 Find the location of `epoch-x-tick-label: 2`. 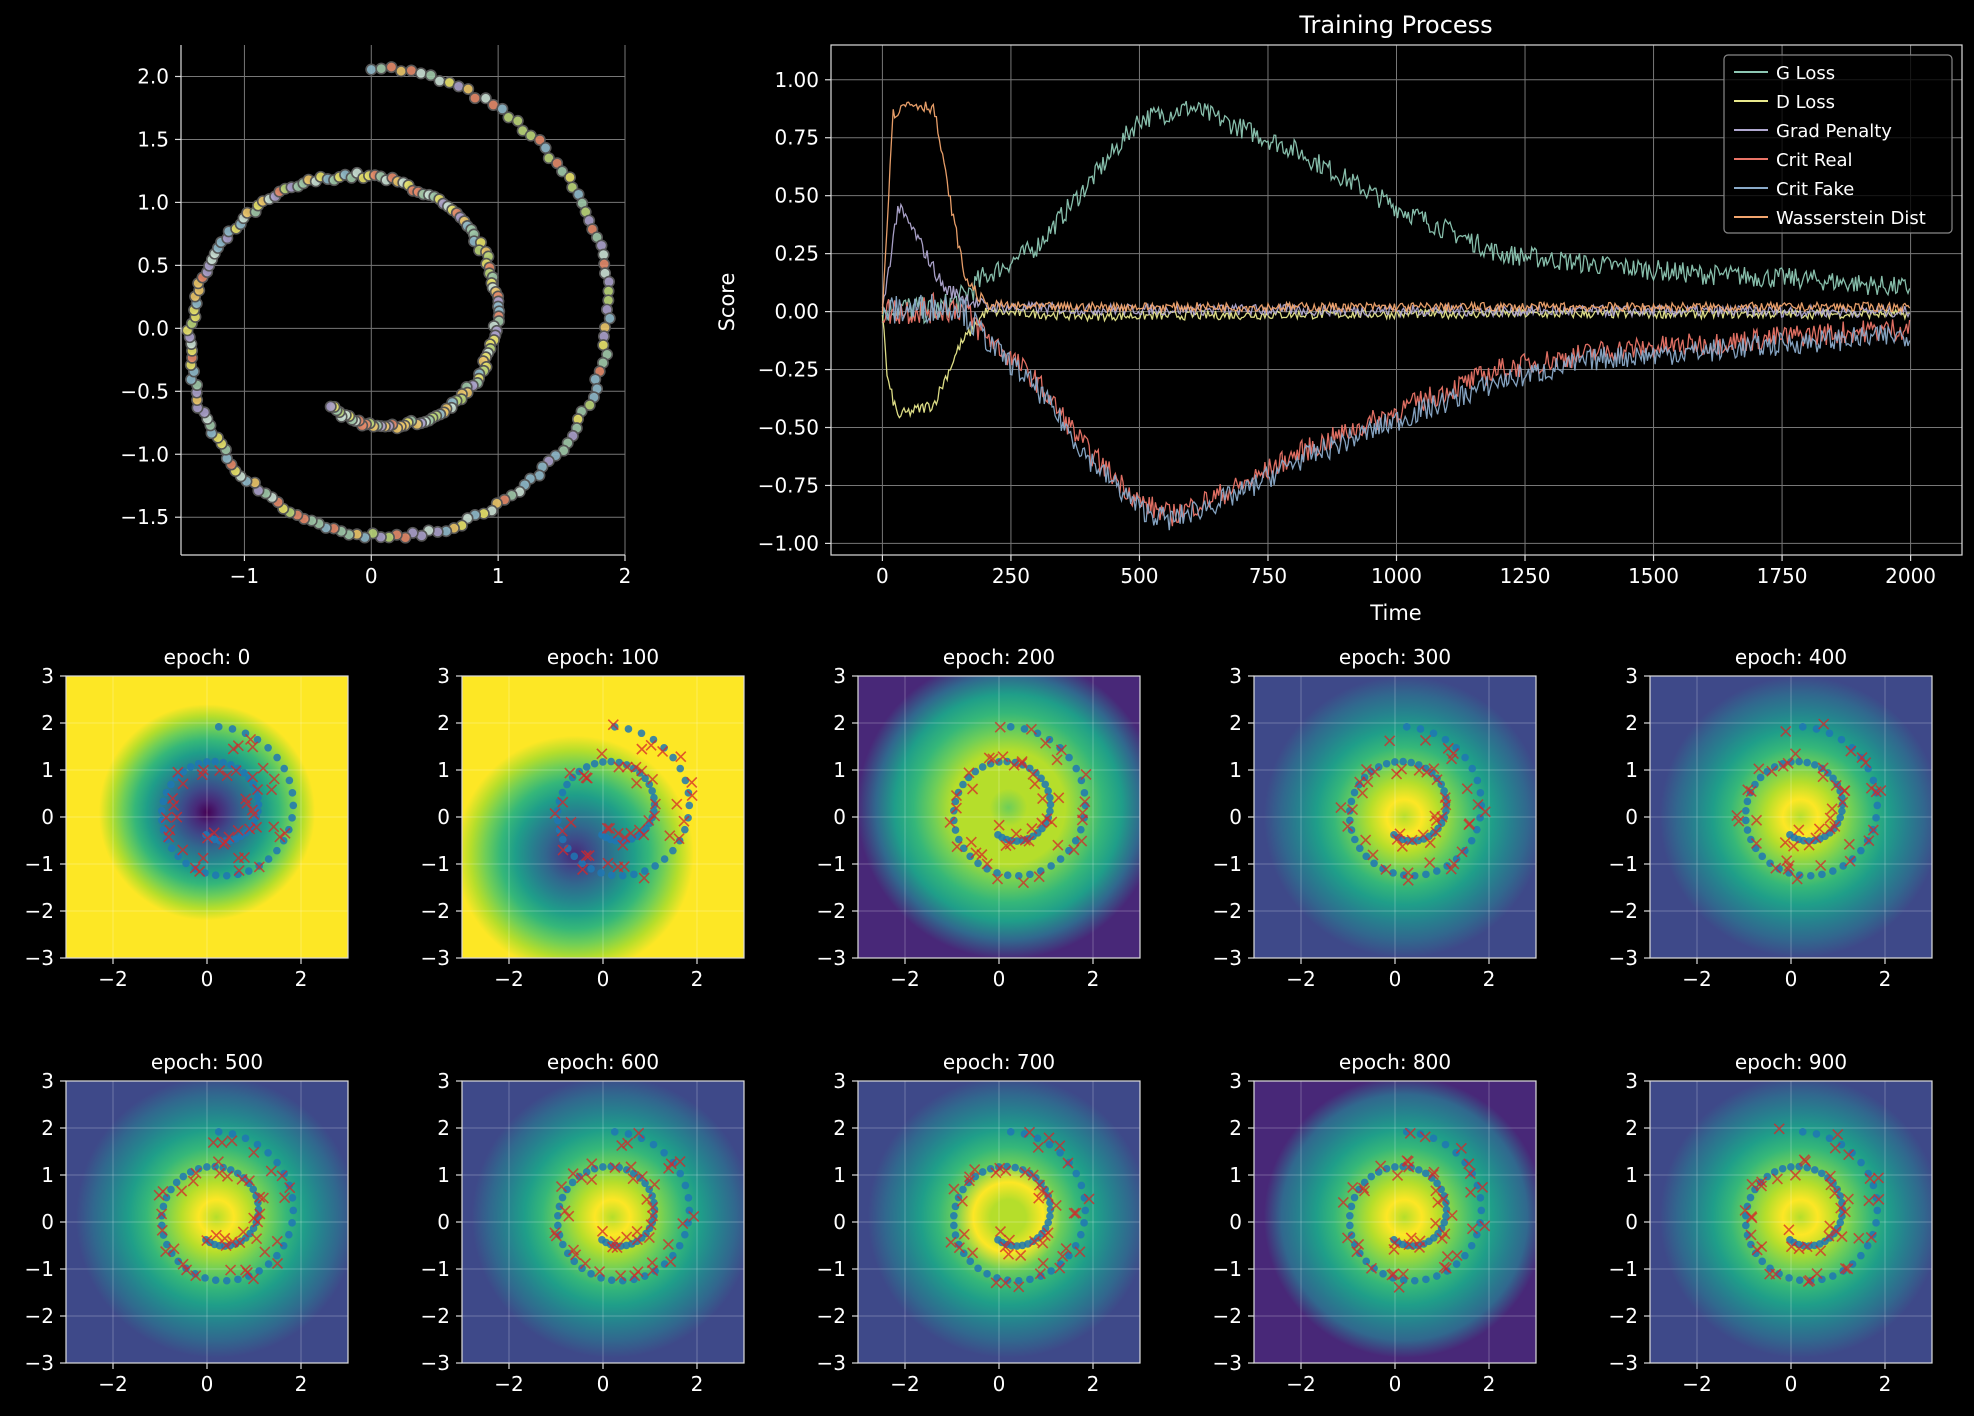

epoch-x-tick-label: 2 is located at coordinates (1093, 1384).